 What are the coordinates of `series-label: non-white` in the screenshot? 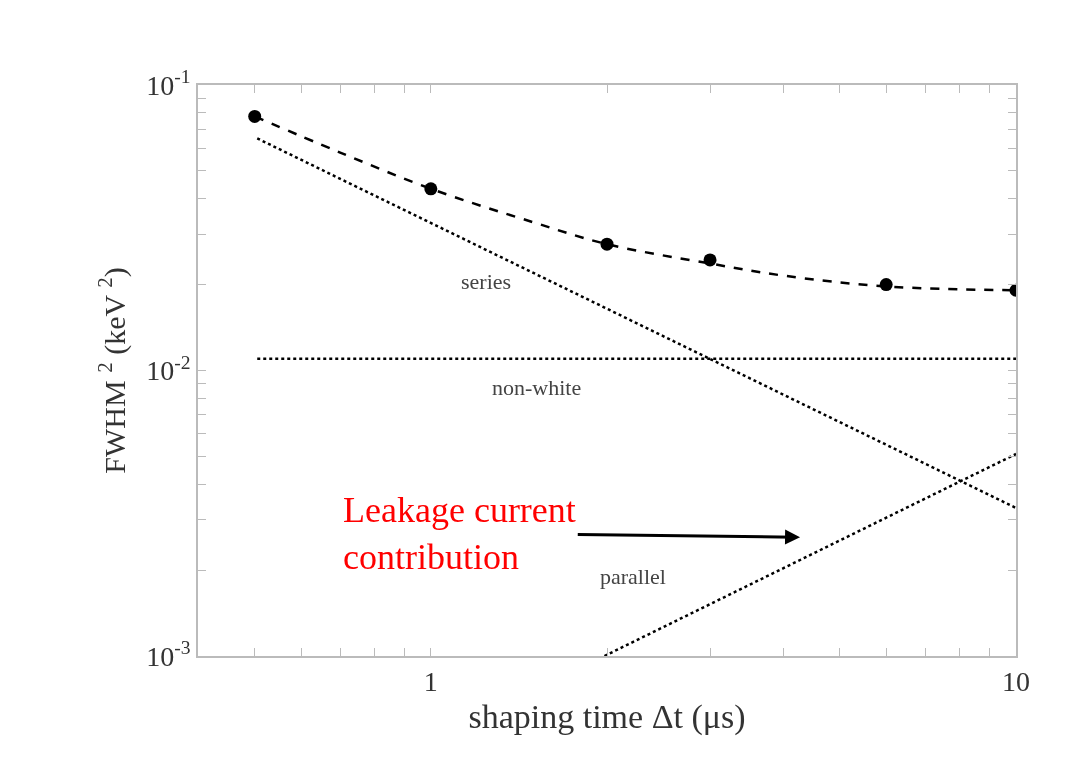 It's located at (537, 387).